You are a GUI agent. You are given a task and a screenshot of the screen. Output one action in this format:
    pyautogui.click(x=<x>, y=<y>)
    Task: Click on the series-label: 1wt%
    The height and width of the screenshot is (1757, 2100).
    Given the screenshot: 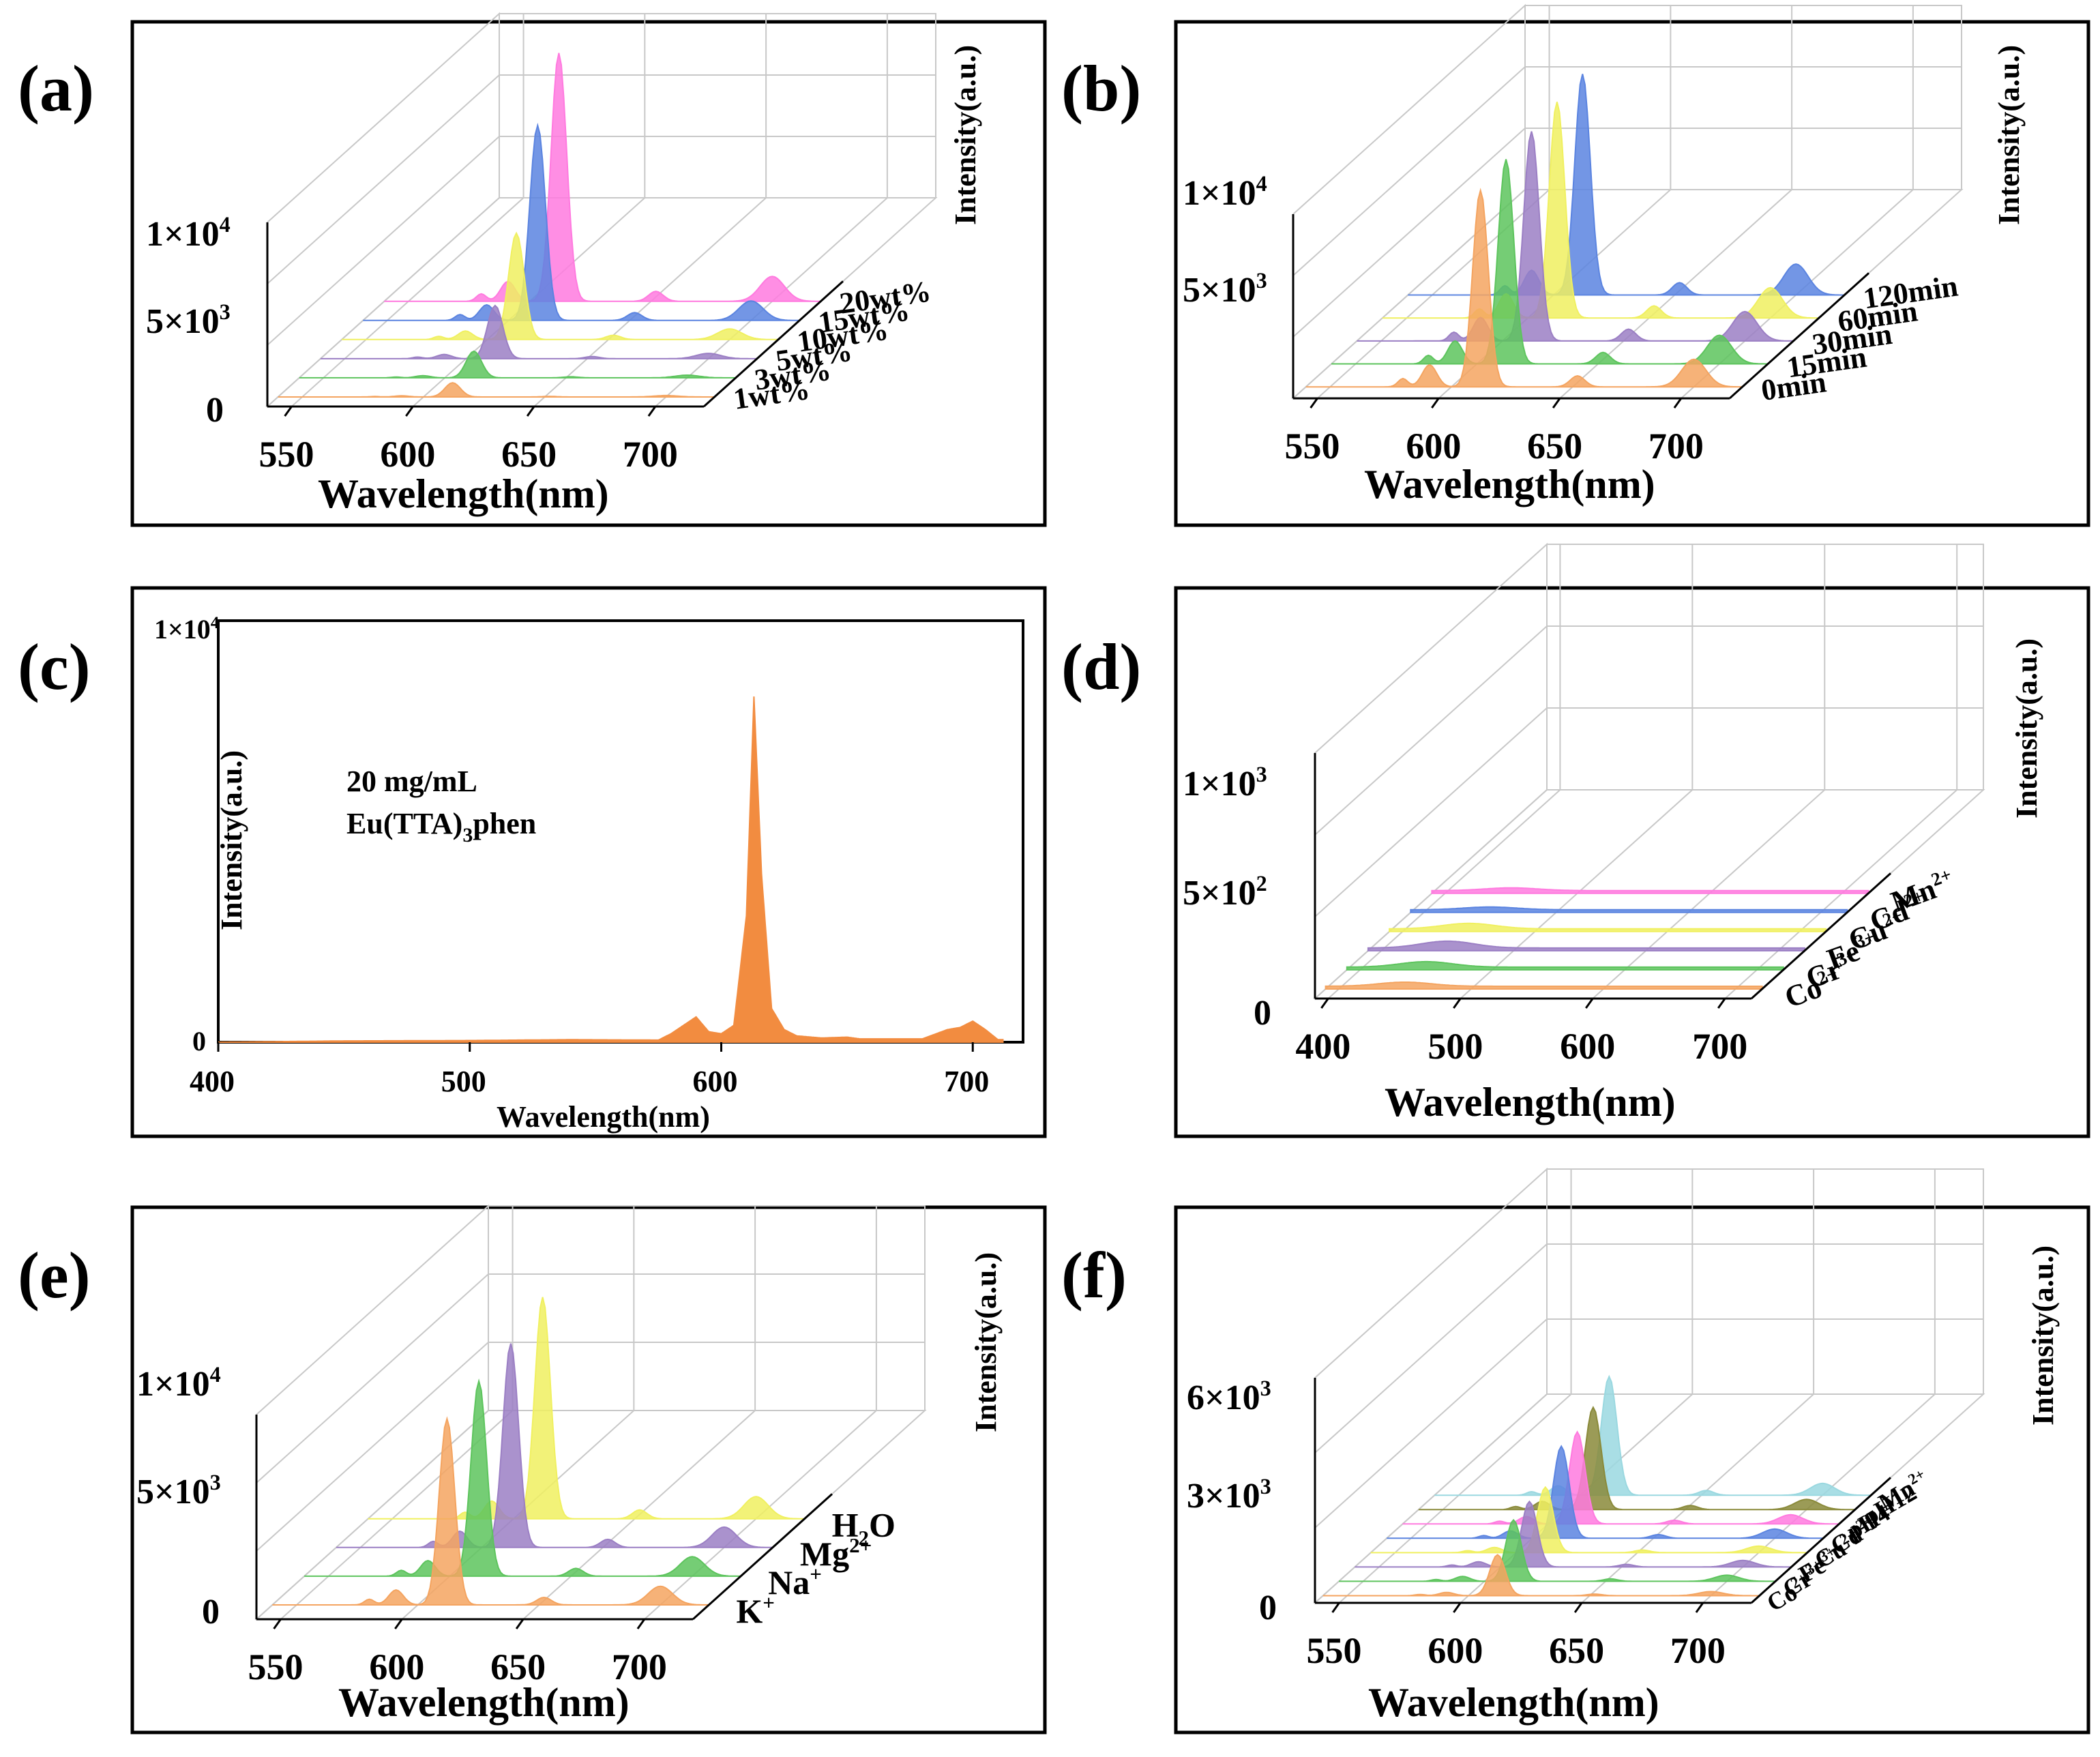 What is the action you would take?
    pyautogui.click(x=771, y=394)
    